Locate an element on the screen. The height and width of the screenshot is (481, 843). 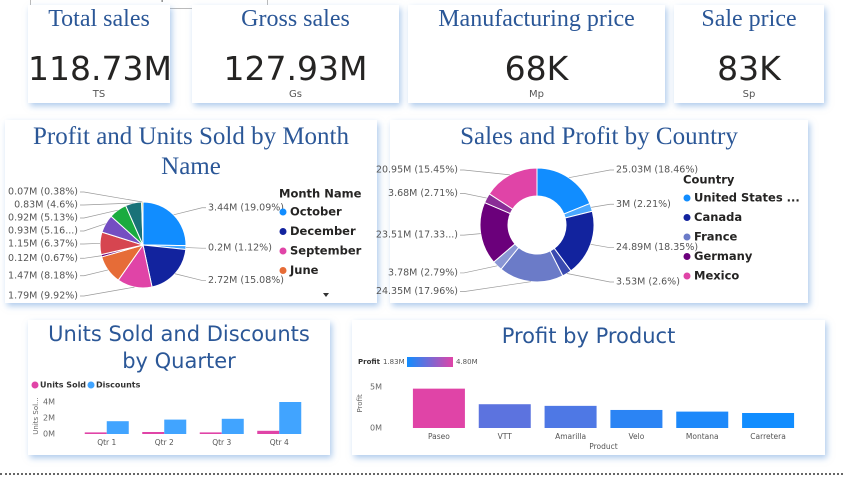
legend-label: Mexico is located at coordinates (716, 276).